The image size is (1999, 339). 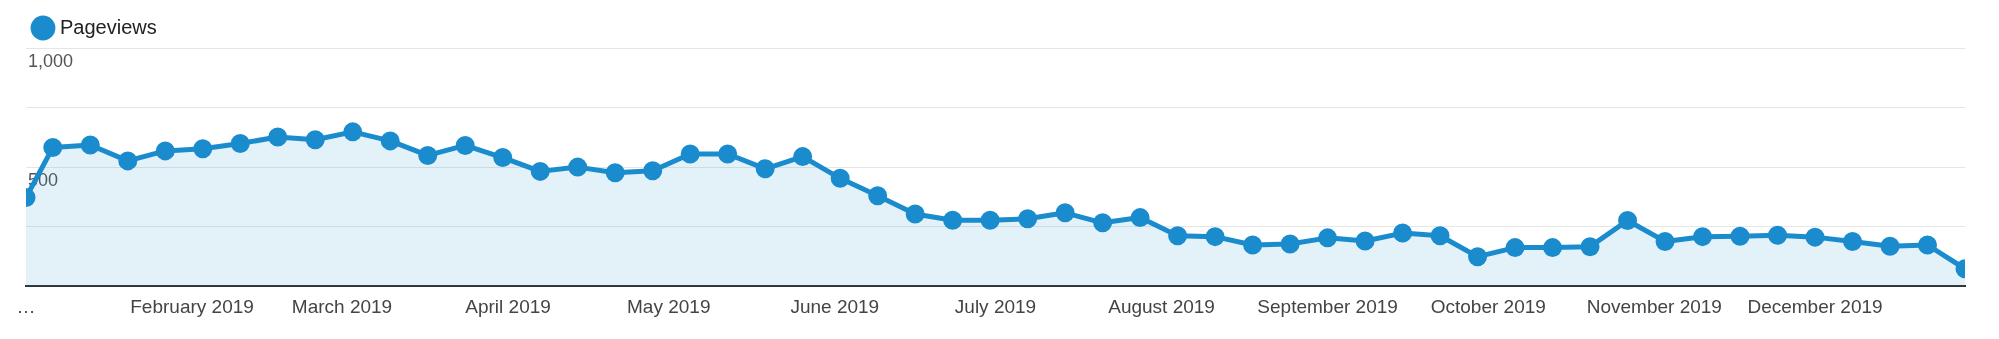 What do you see at coordinates (192, 306) in the screenshot?
I see `x-tick-label: February 2019` at bounding box center [192, 306].